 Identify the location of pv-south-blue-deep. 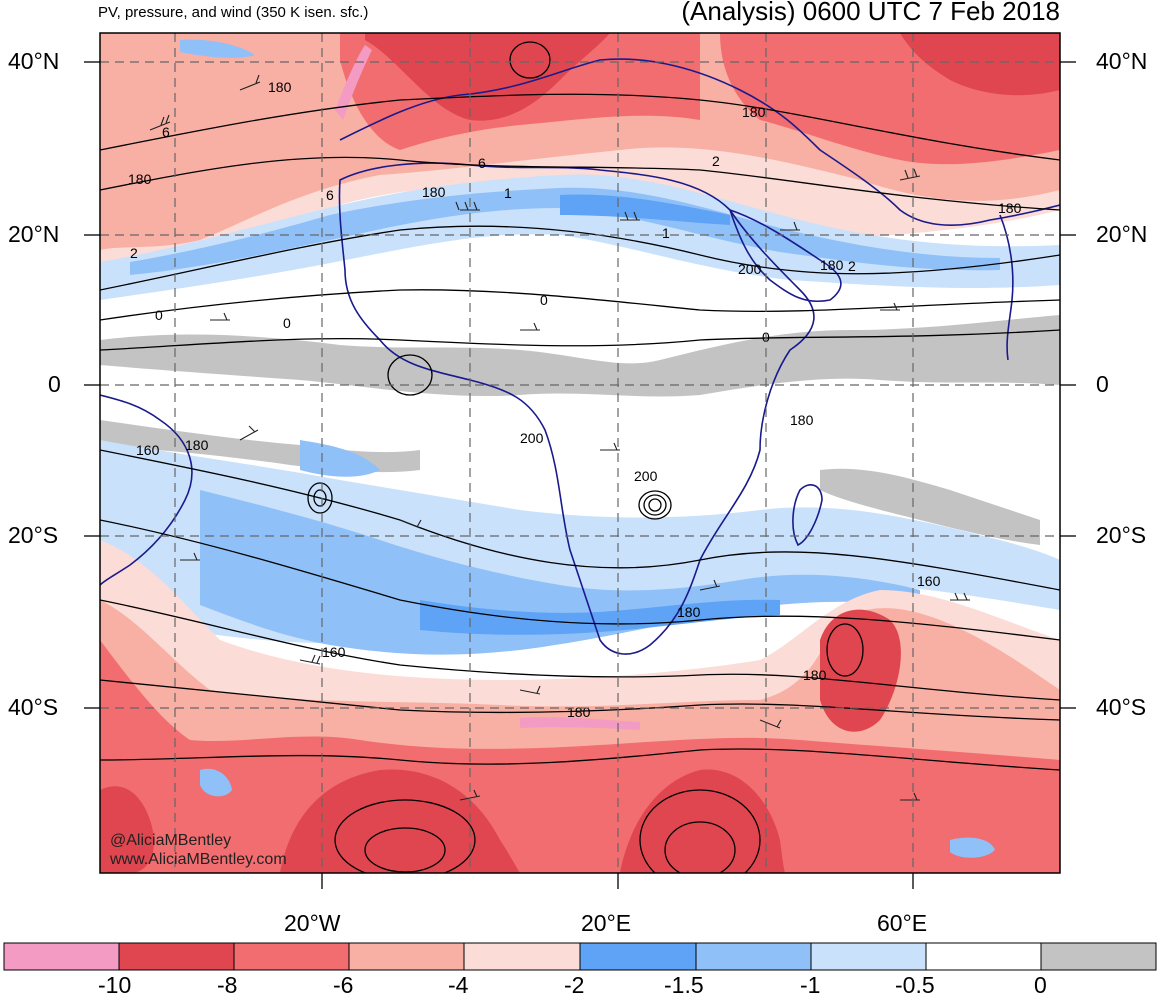
(600, 617).